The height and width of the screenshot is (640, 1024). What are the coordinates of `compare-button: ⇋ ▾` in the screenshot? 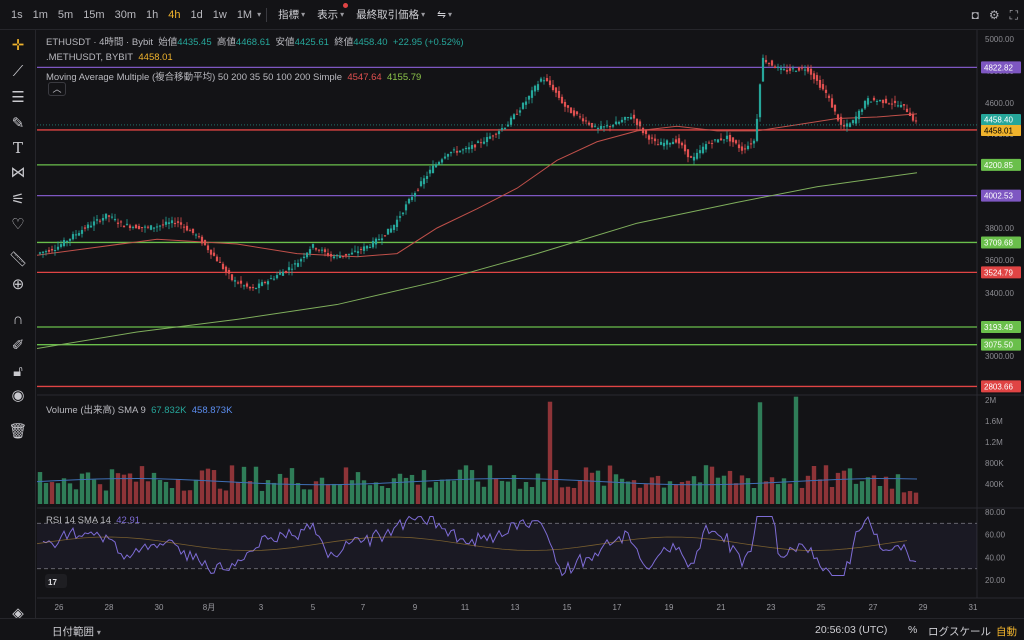 It's located at (444, 15).